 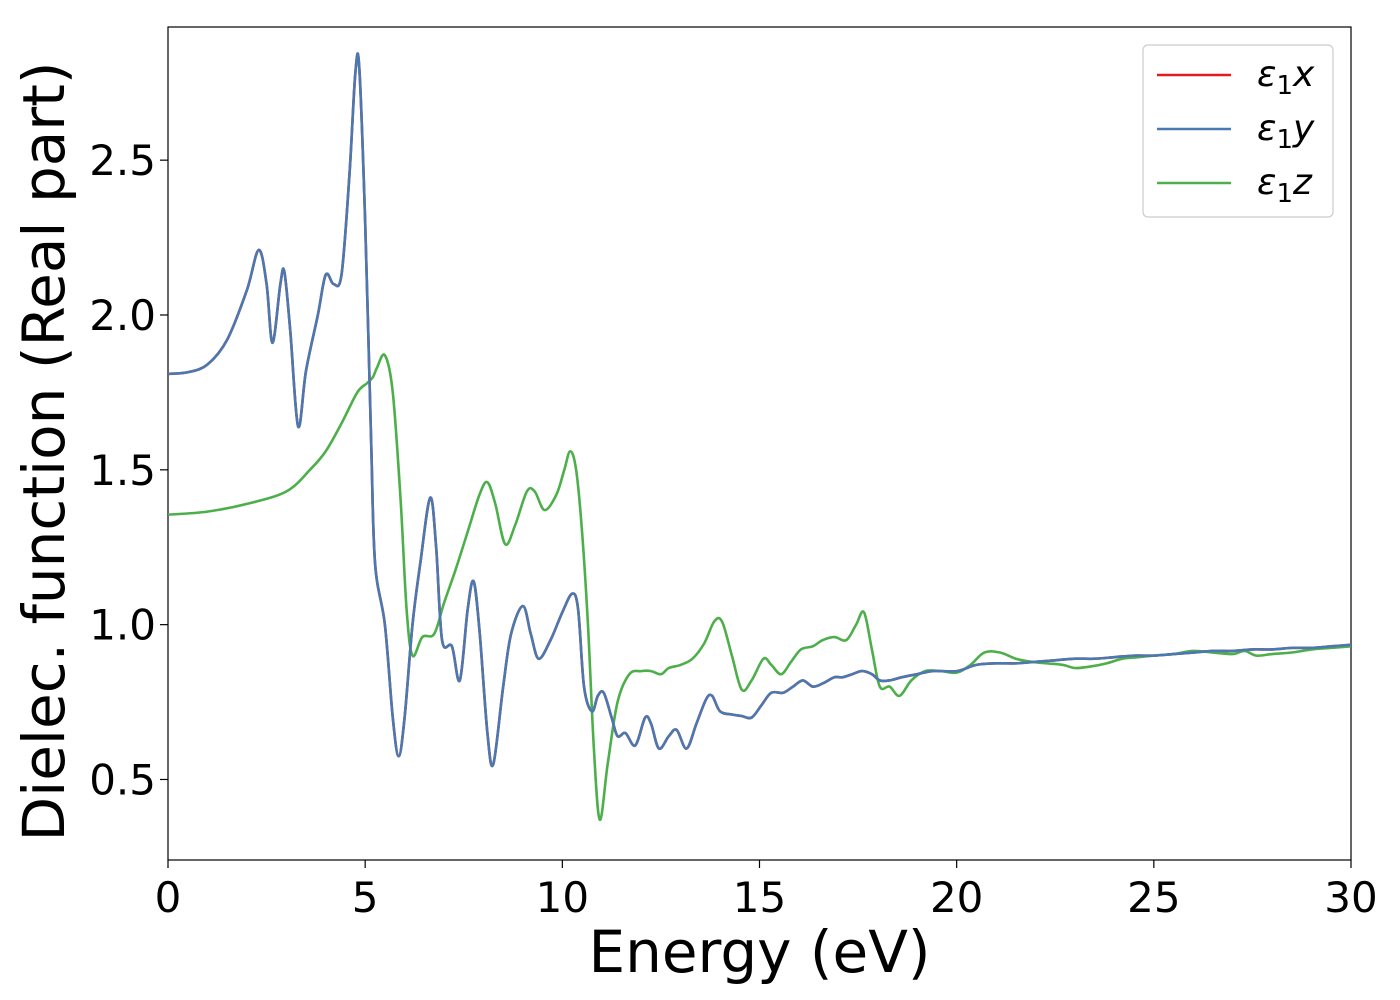 I want to click on x-axis-title: Energy (eV), so click(x=759, y=952).